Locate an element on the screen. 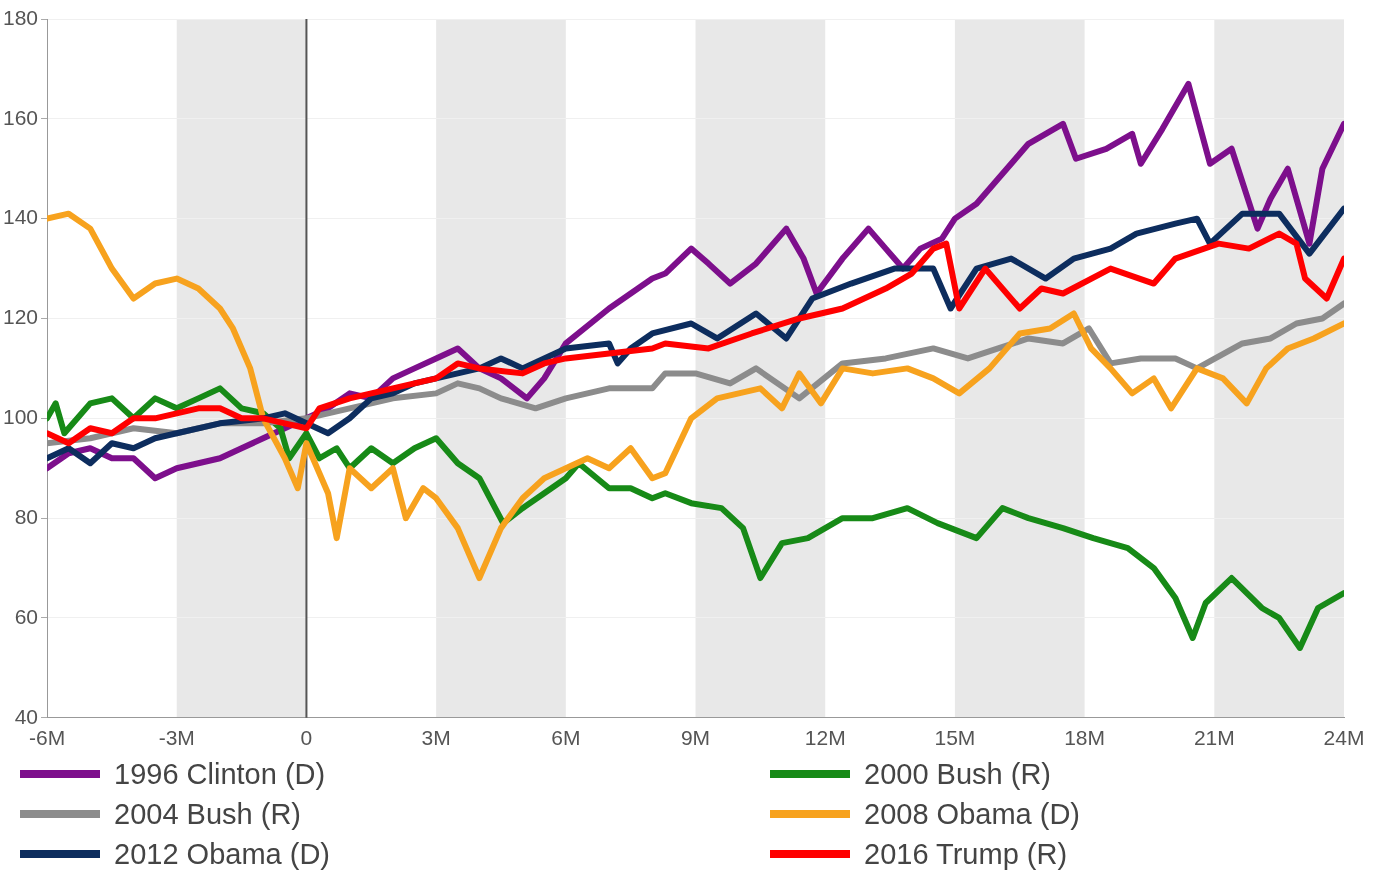 This screenshot has height=875, width=1386. x-tick-label: 24M is located at coordinates (1344, 738).